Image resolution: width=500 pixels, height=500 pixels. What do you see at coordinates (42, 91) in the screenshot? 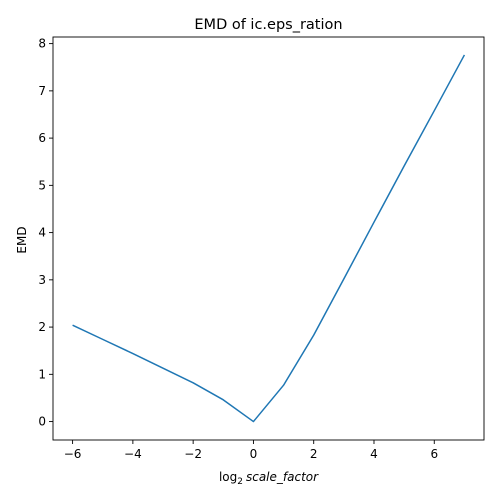
I see `y-tick-label: 7` at bounding box center [42, 91].